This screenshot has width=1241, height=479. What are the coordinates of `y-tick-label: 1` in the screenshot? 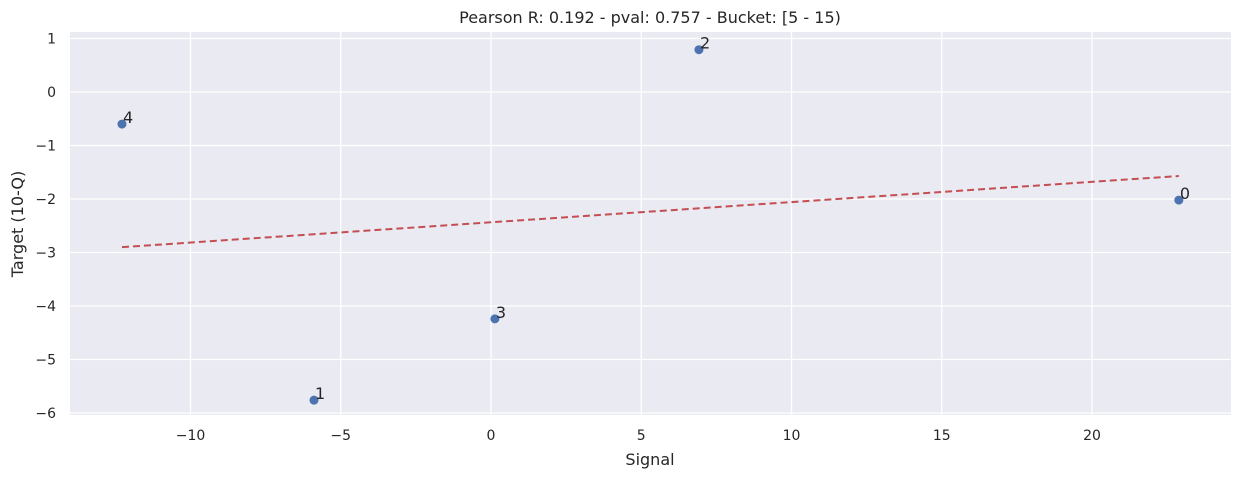 It's located at (51, 40).